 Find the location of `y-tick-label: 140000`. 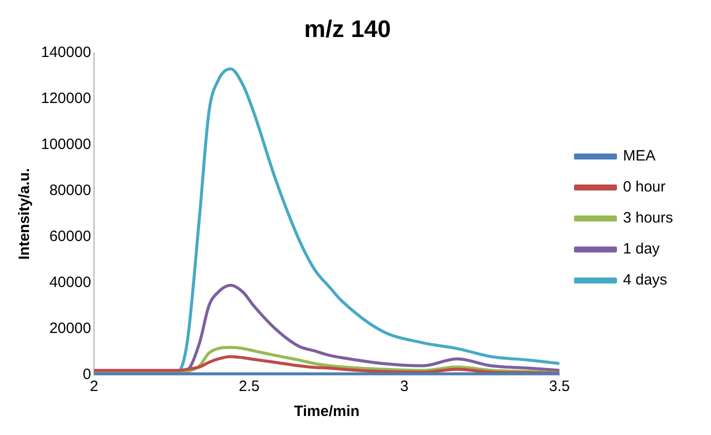

y-tick-label: 140000 is located at coordinates (66, 52).